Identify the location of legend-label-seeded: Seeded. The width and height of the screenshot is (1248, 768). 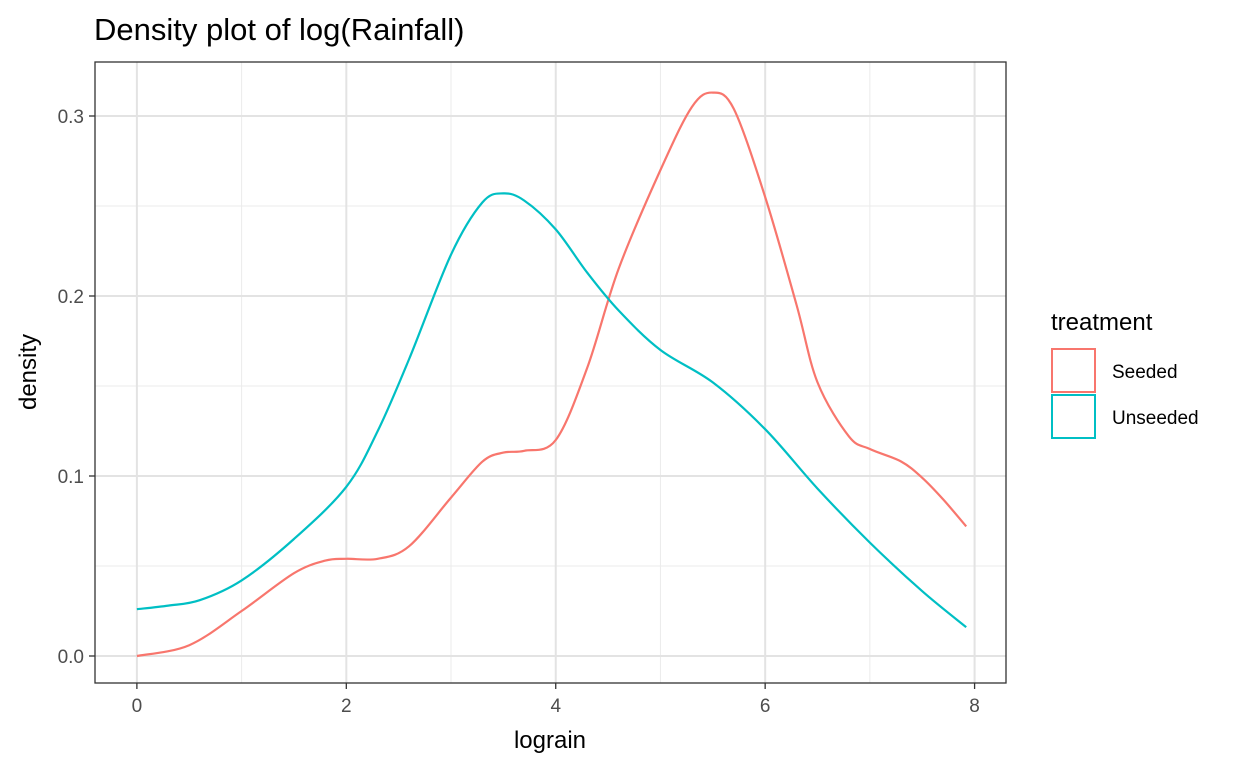
(1145, 372).